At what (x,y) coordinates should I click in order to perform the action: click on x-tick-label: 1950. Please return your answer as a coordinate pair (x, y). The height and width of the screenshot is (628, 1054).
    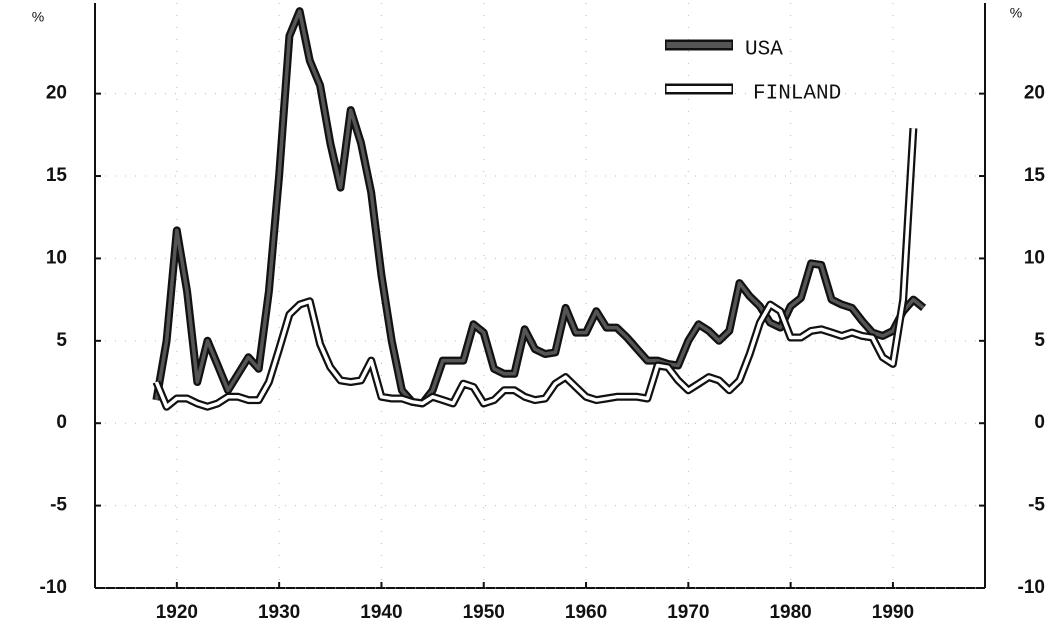
    Looking at the image, I should click on (484, 612).